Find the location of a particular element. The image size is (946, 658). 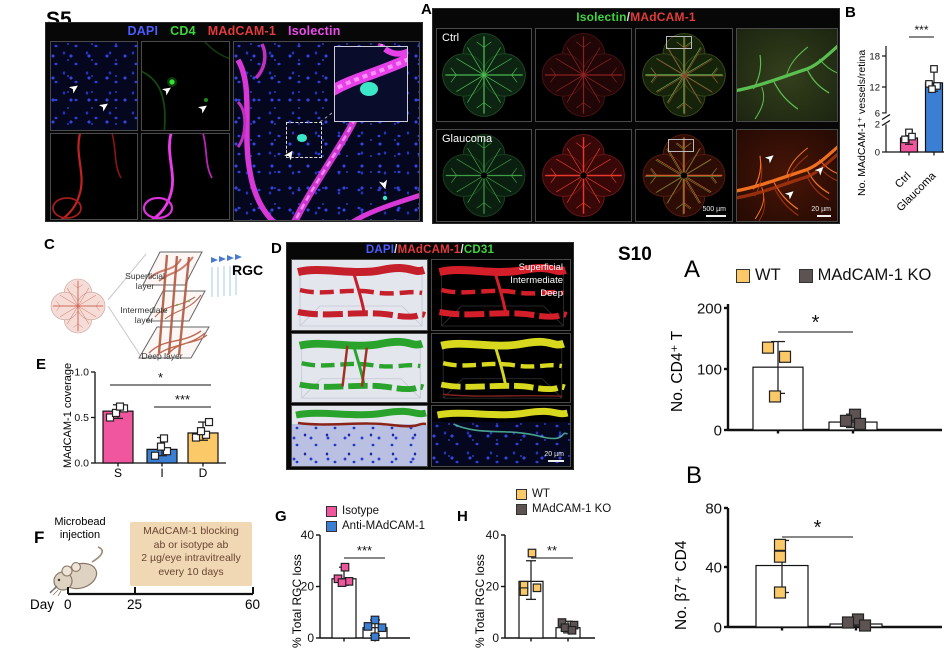

layer-label-deep: Deep layer is located at coordinates (162, 356).